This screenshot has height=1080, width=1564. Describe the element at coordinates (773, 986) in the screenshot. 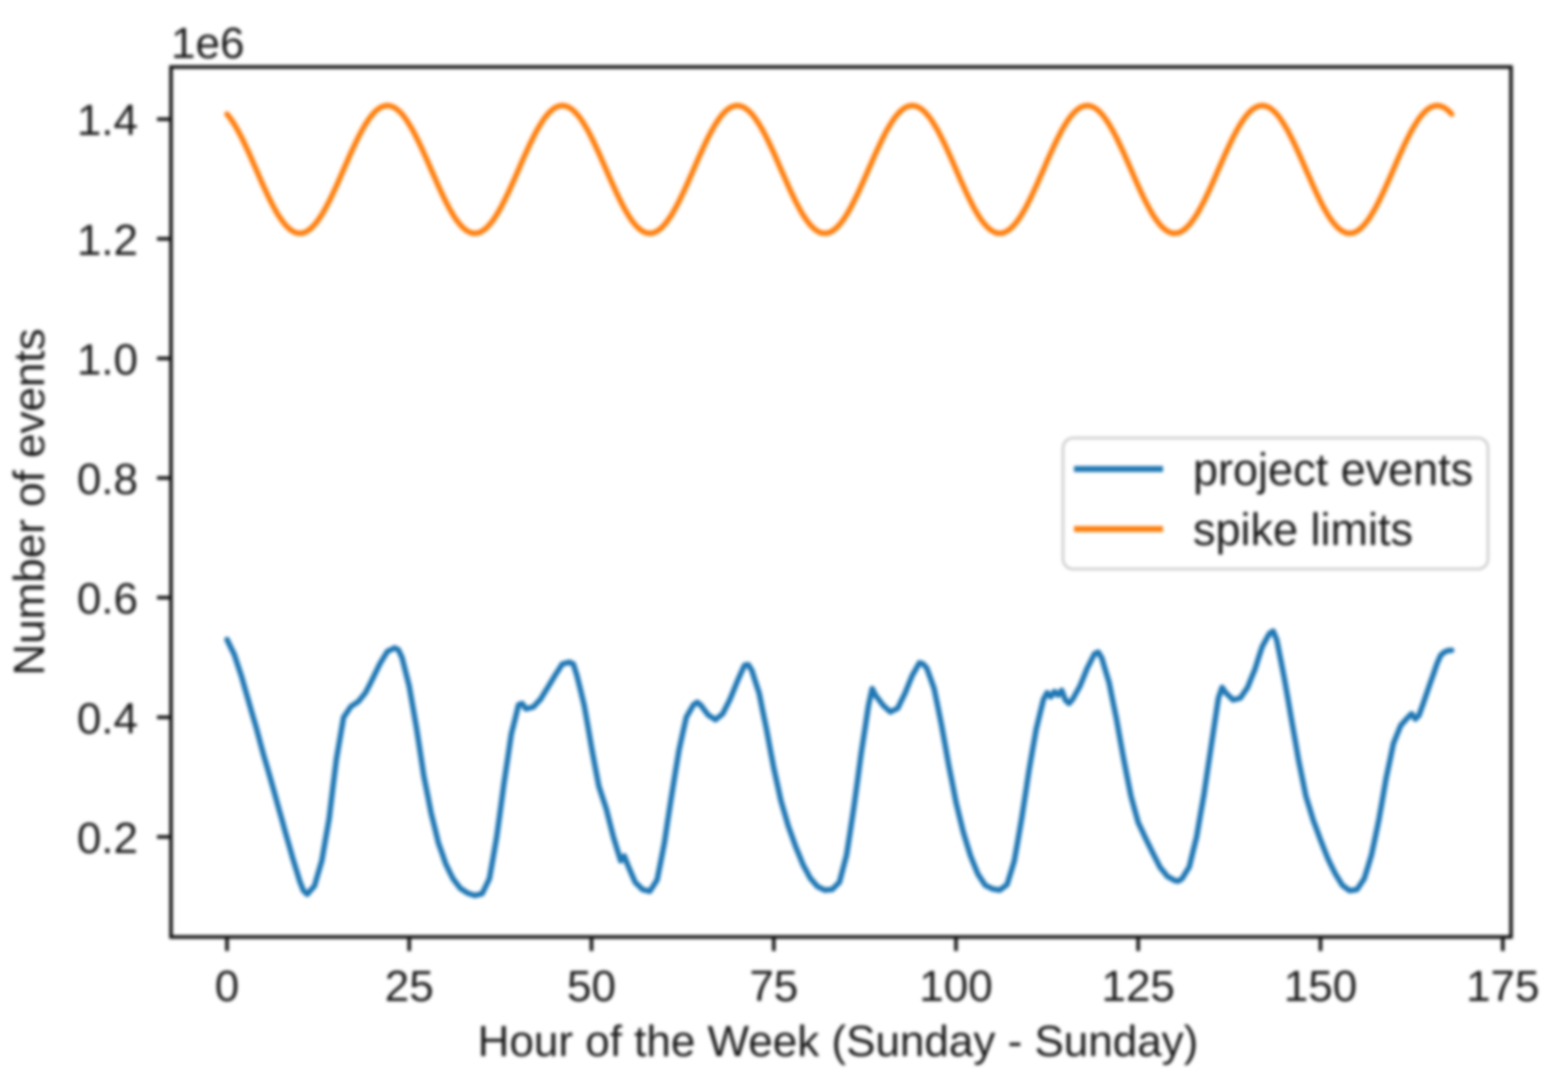

I see `svg-text: 75` at that location.